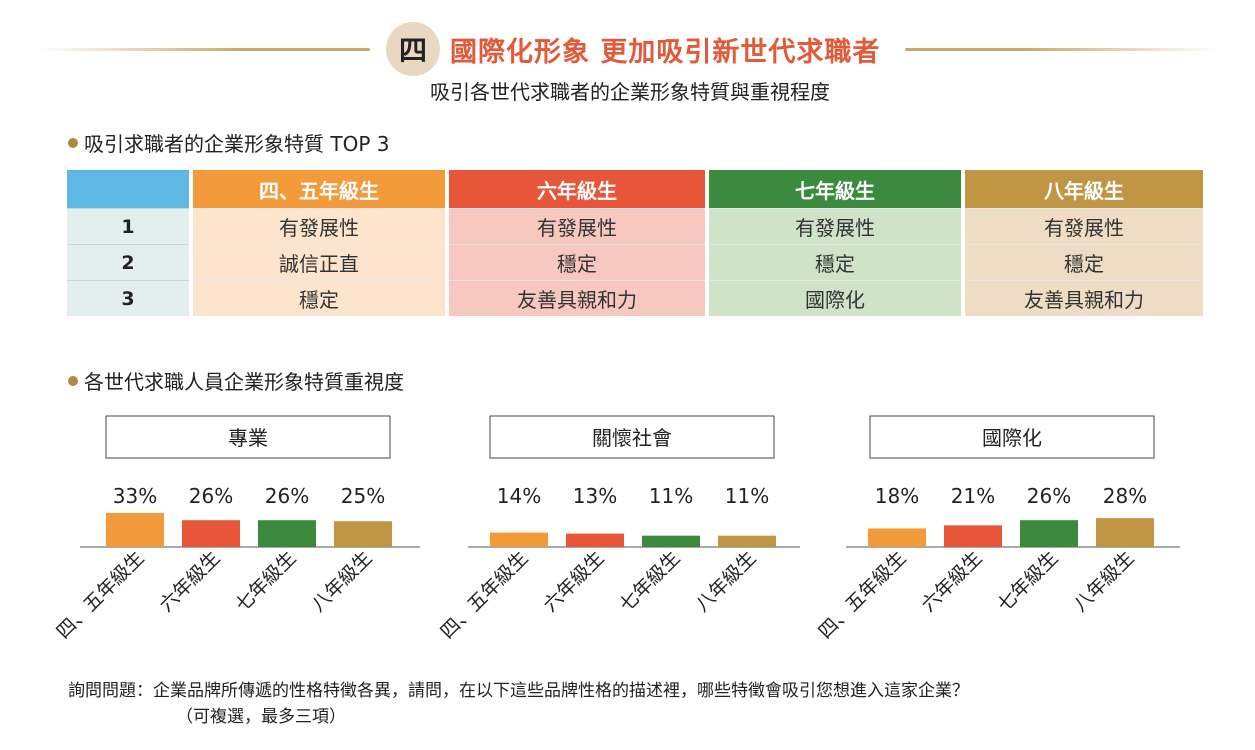  What do you see at coordinates (835, 189) in the screenshot?
I see `table-header-gen3: 七年級生` at bounding box center [835, 189].